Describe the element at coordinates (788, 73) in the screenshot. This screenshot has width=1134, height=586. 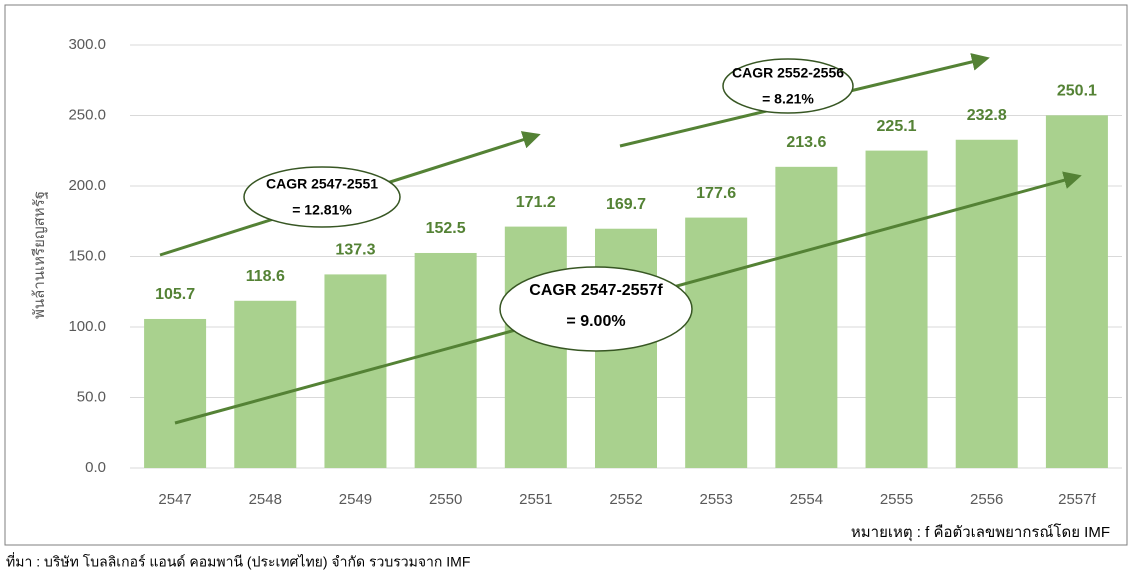
I see `annotation-title: CAGR 2552-2556` at that location.